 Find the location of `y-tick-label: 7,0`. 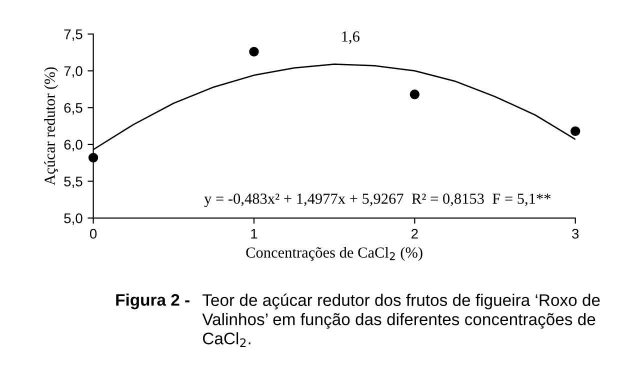

y-tick-label: 7,0 is located at coordinates (73, 72).